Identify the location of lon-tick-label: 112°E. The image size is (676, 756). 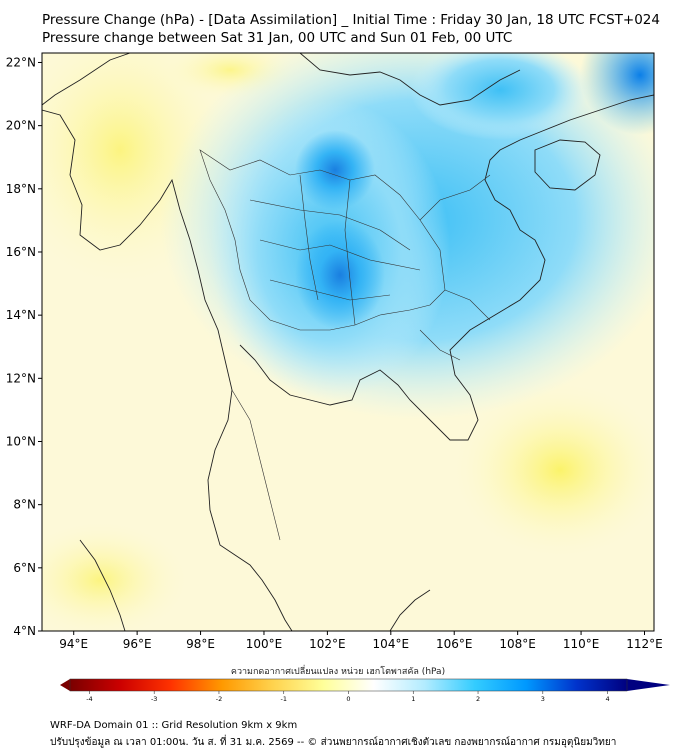
(644, 644).